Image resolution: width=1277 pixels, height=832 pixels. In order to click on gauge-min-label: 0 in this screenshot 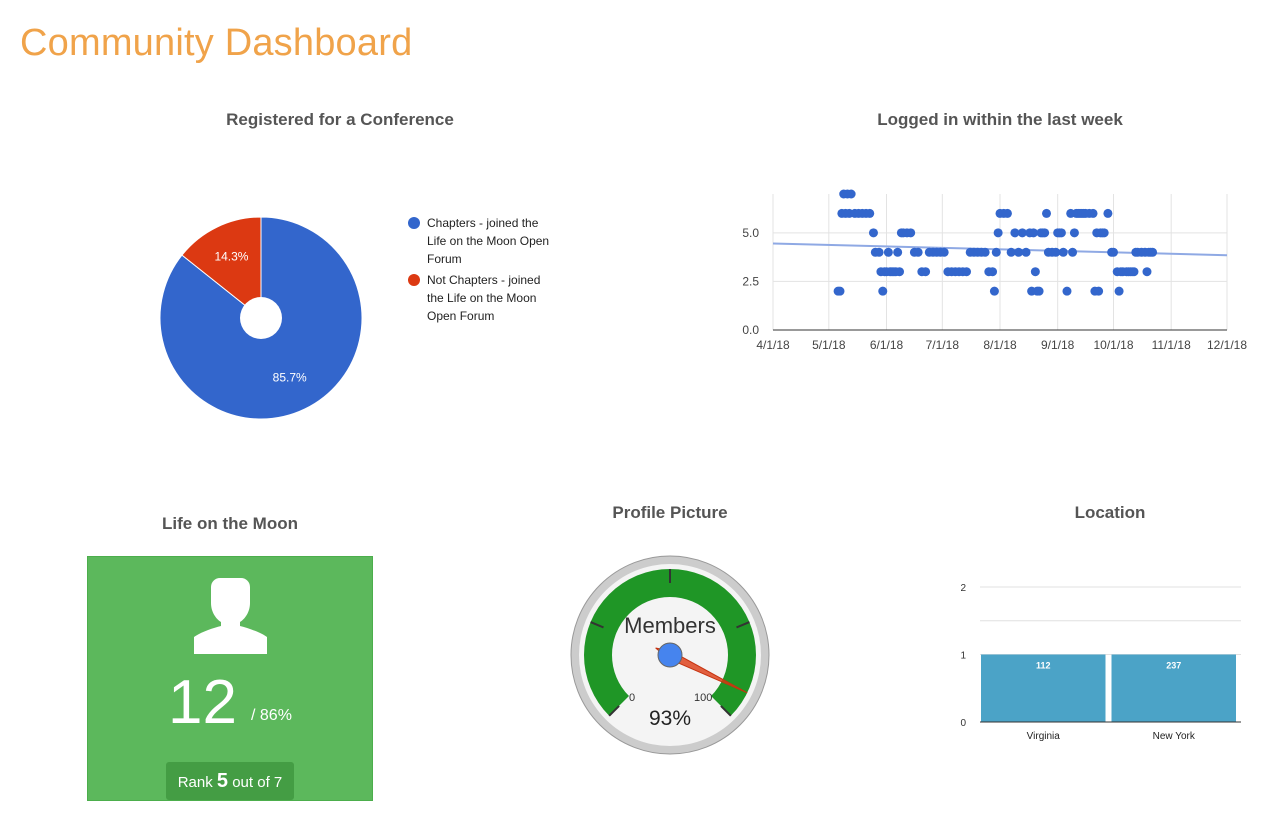, I will do `click(632, 698)`.